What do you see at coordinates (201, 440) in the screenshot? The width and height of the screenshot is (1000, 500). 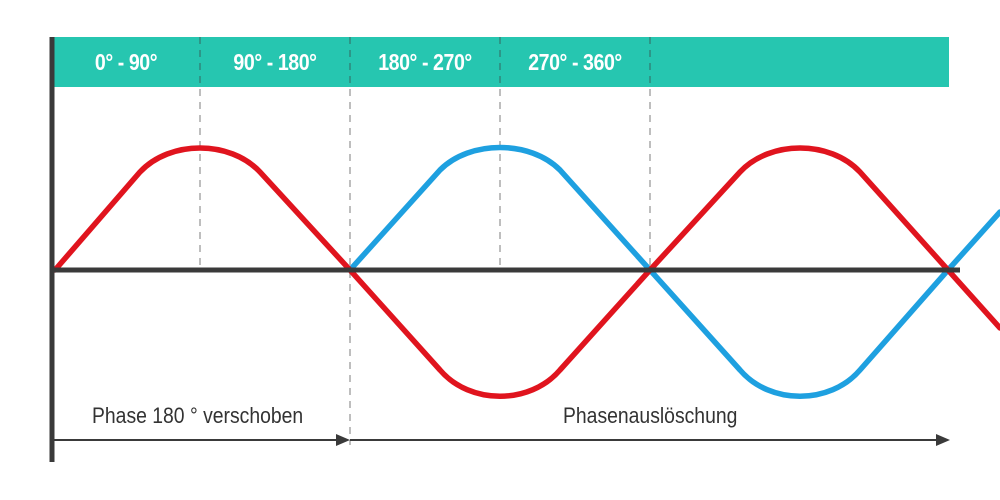 I see `arrow-left` at bounding box center [201, 440].